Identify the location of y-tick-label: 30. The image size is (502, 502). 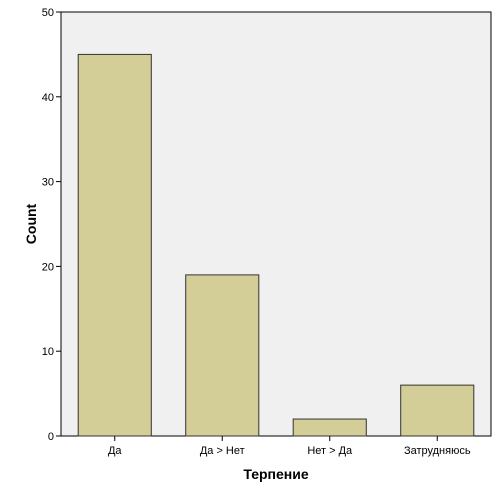
(48, 183).